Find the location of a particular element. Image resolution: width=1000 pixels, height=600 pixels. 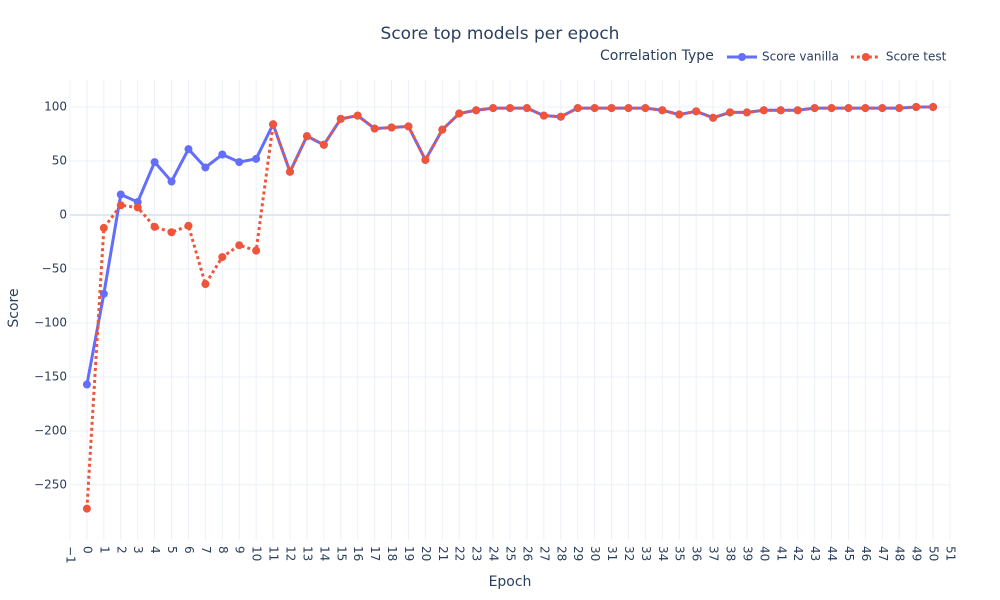

x-tick-label: 23 is located at coordinates (477, 553).